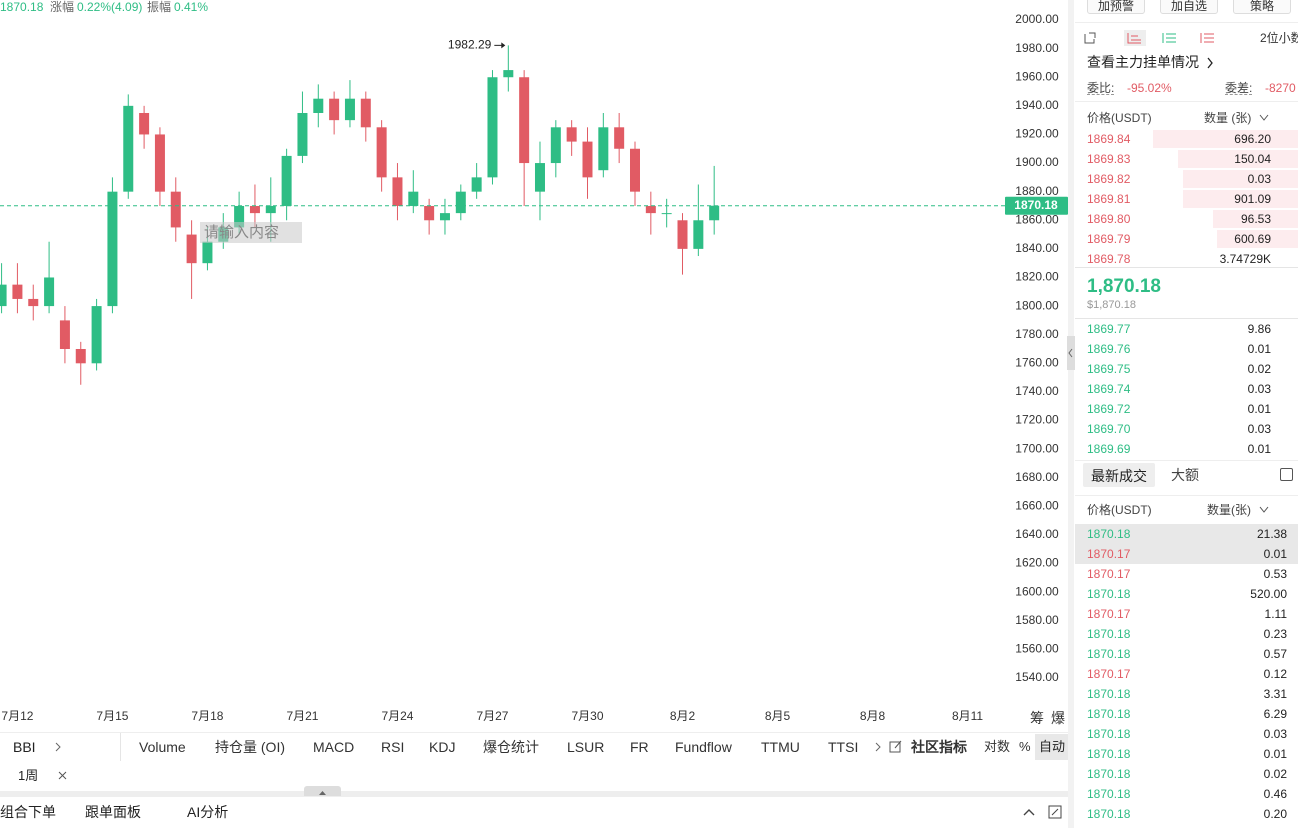 The height and width of the screenshot is (828, 1298). I want to click on trade-qty: 520.00, so click(1268, 594).